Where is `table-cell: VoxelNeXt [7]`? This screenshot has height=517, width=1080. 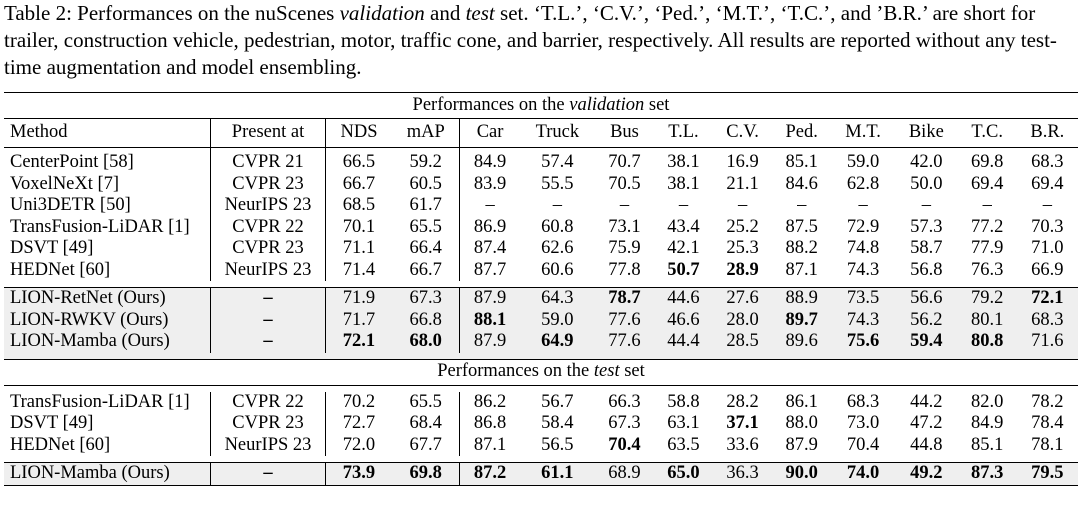 table-cell: VoxelNeXt [7] is located at coordinates (65, 183).